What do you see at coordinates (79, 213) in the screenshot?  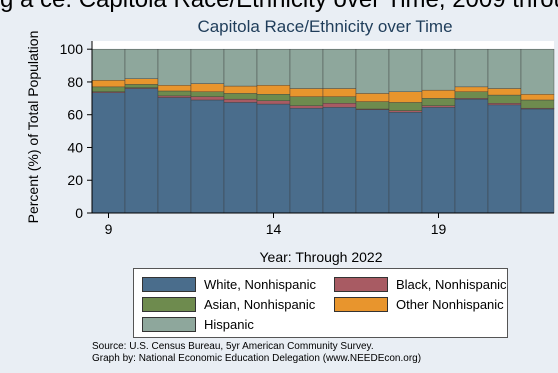 I see `y-tick-label: 0` at bounding box center [79, 213].